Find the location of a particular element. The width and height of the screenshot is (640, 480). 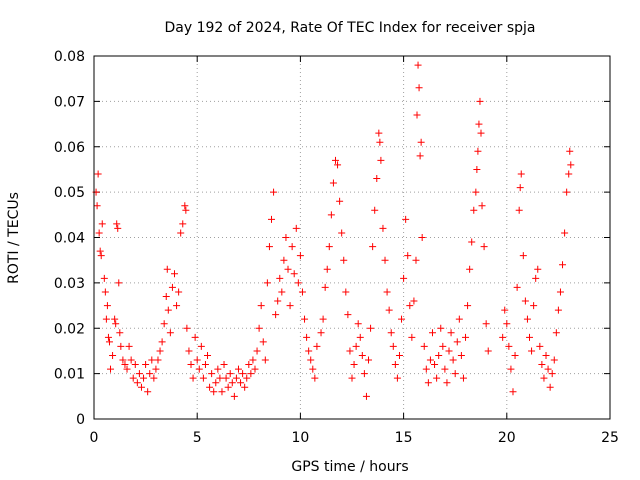

y-tick-label: 0.05 is located at coordinates (69, 193).